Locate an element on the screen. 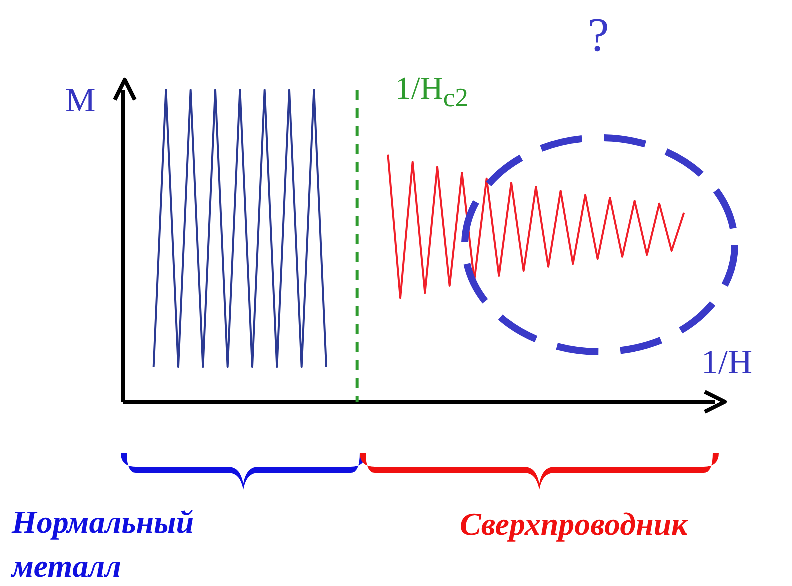 This screenshot has height=586, width=792. text: Сверхпроводник is located at coordinates (574, 524).